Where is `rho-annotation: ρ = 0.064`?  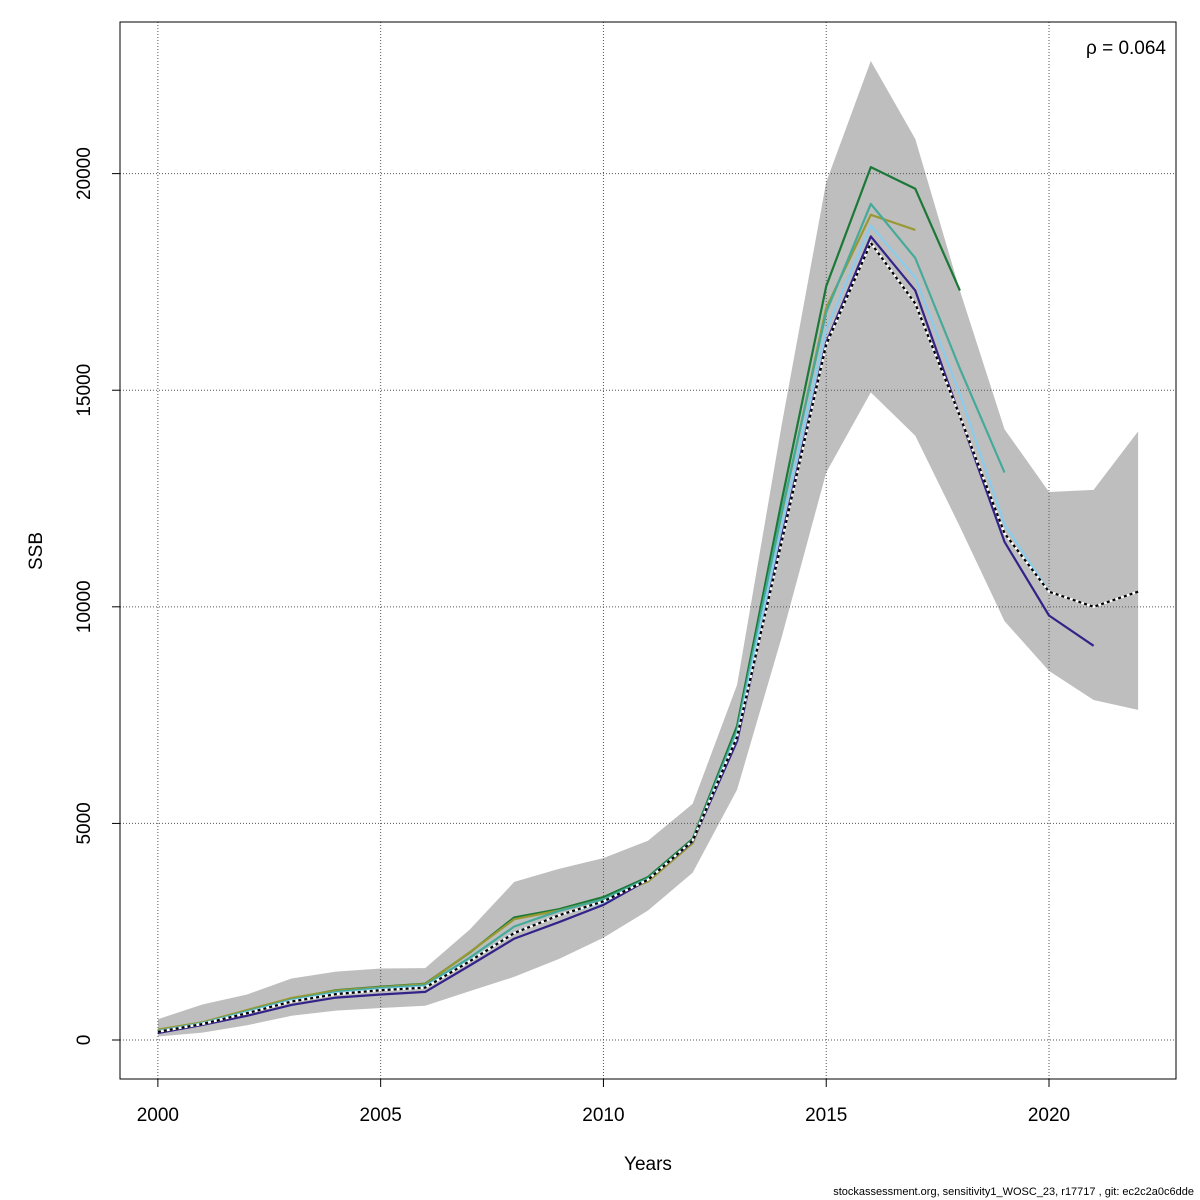
rho-annotation: ρ = 0.064 is located at coordinates (1126, 48).